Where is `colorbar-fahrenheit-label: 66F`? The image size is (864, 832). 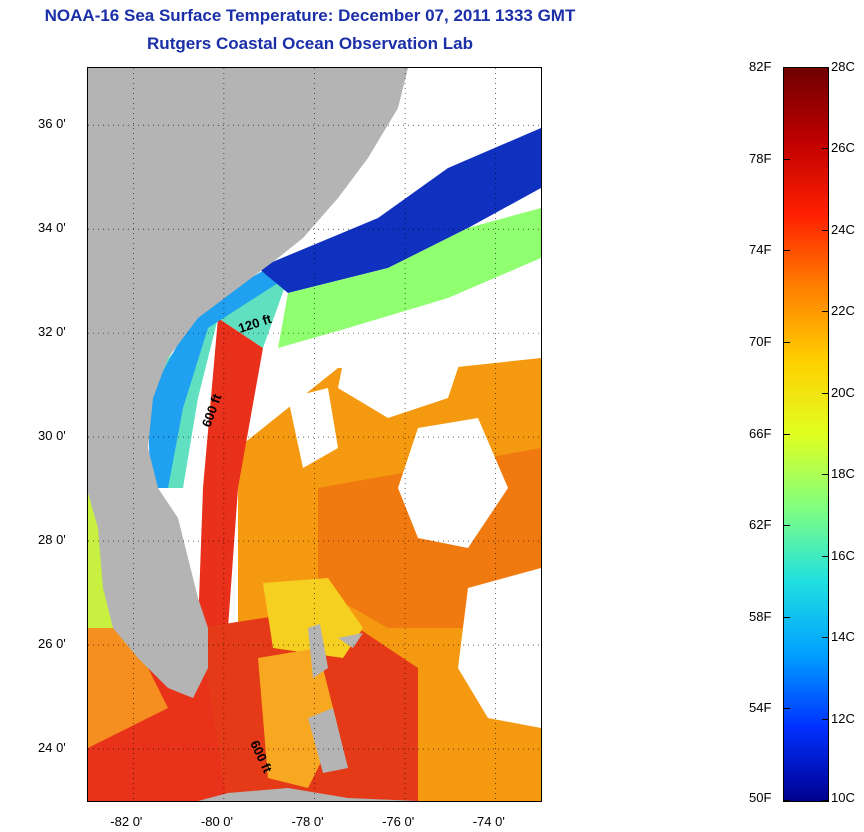 colorbar-fahrenheit-label: 66F is located at coordinates (760, 433).